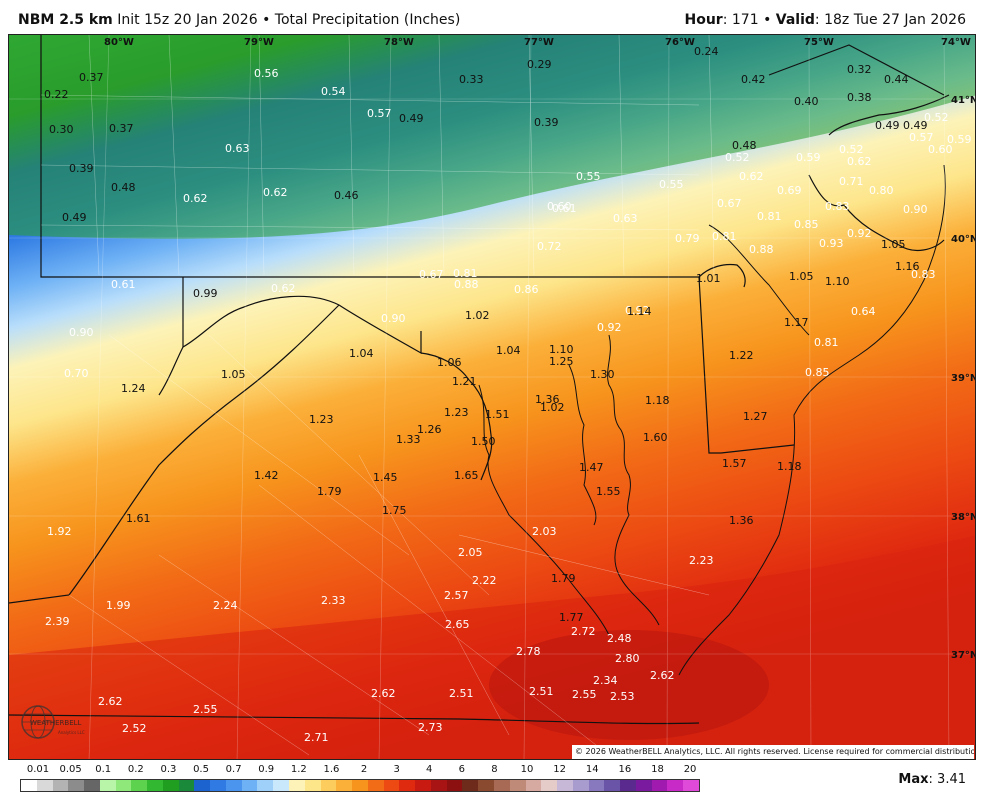 The height and width of the screenshot is (808, 984). Describe the element at coordinates (134, 728) in the screenshot. I see `precip-value: 2.52` at that location.